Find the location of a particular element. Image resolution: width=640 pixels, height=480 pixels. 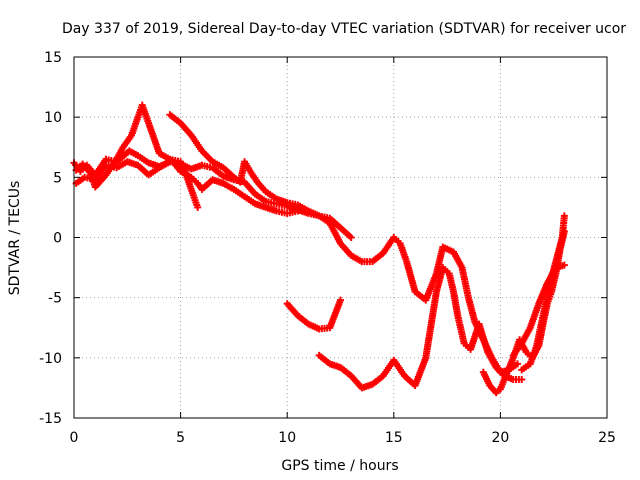

x-tick-label: 5 is located at coordinates (180, 438).